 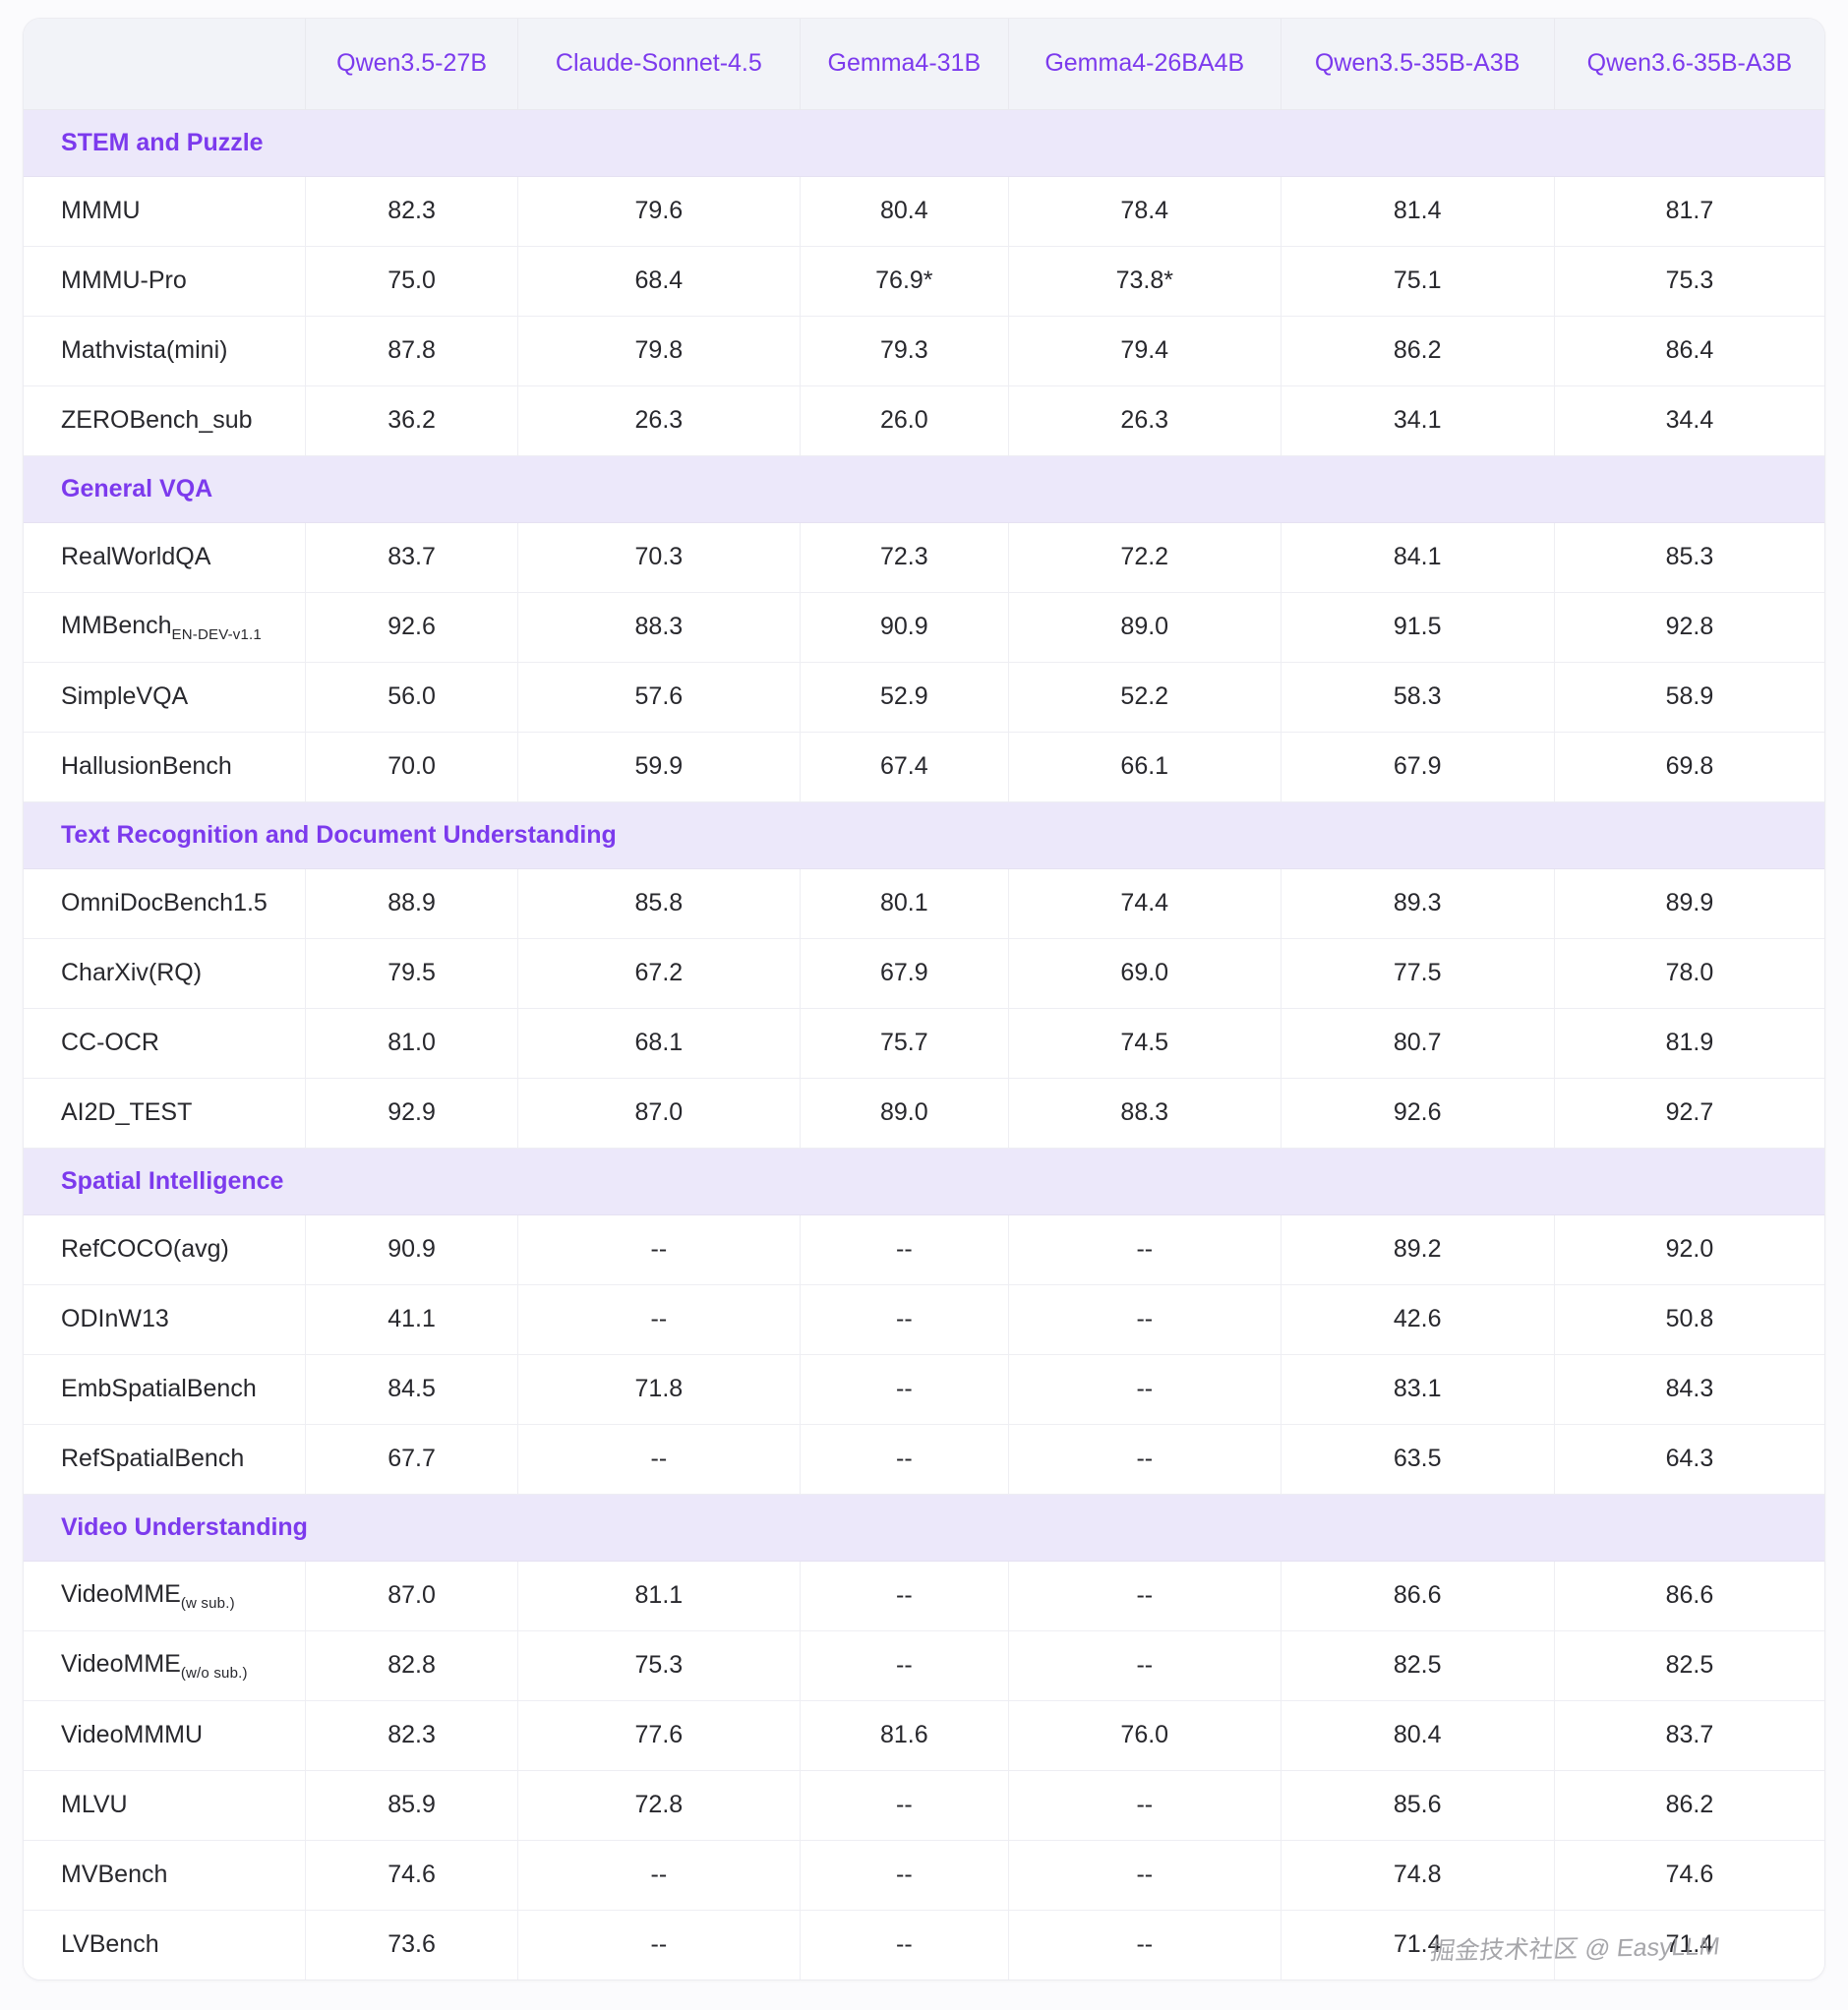 What do you see at coordinates (659, 1735) in the screenshot?
I see `score-cell: 77.6` at bounding box center [659, 1735].